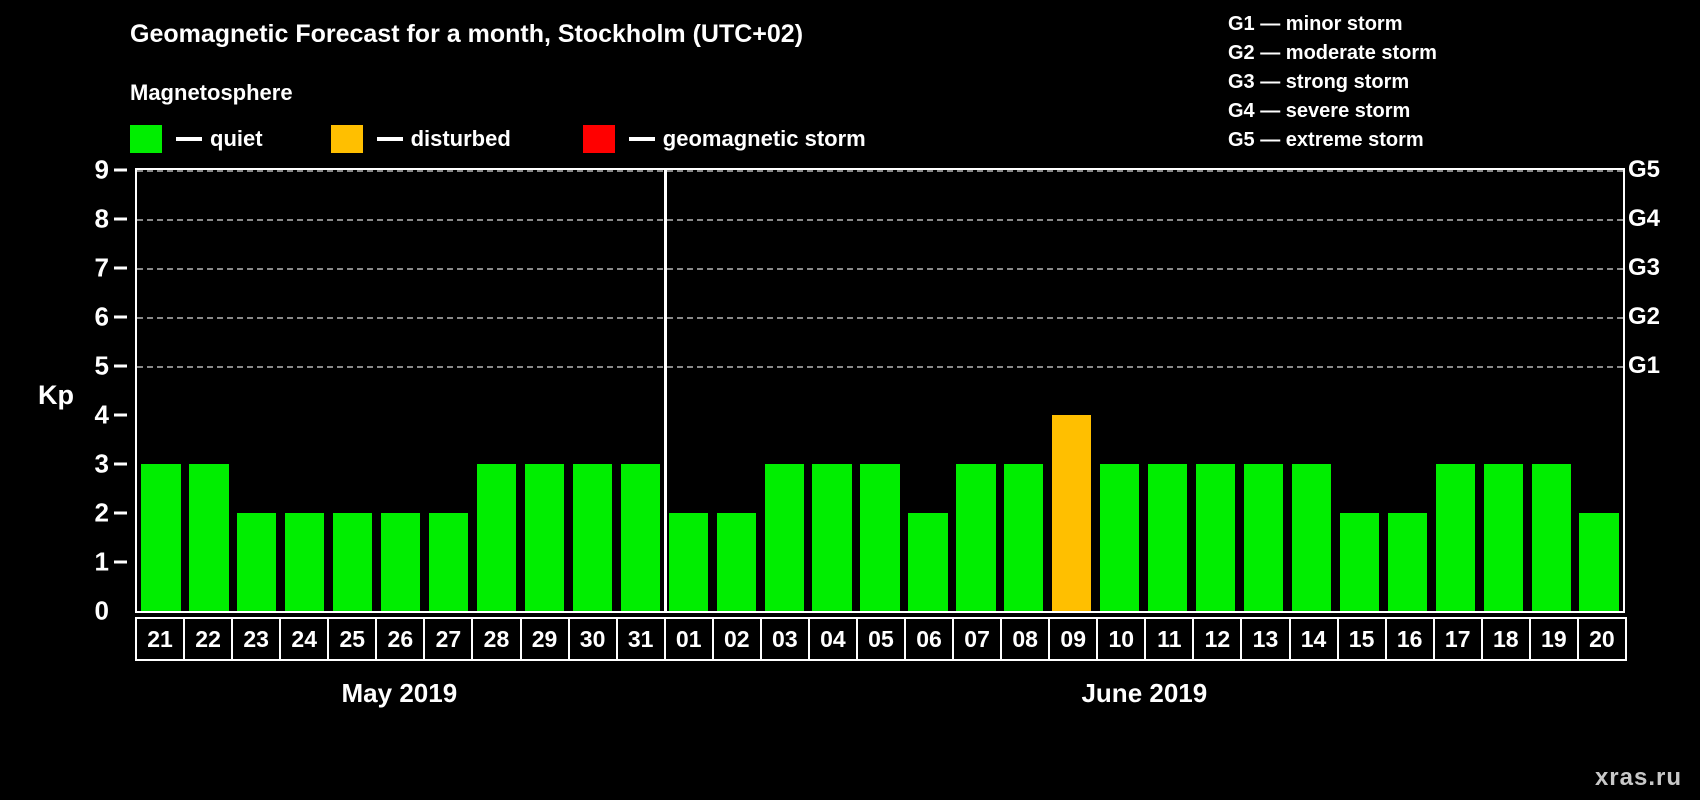 The image size is (1700, 800). I want to click on day-label-cell: 14, so click(1313, 639).